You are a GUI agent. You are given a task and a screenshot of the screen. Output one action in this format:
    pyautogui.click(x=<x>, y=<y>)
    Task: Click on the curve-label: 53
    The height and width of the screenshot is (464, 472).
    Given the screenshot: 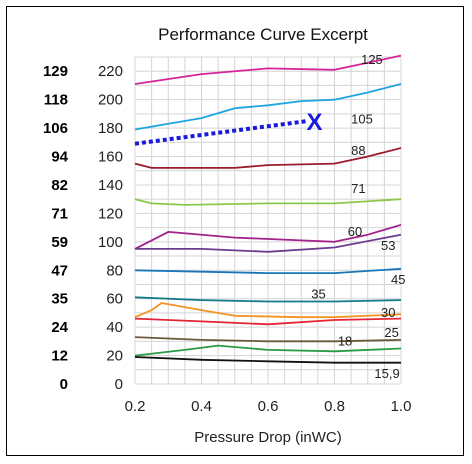 What is the action you would take?
    pyautogui.click(x=388, y=245)
    